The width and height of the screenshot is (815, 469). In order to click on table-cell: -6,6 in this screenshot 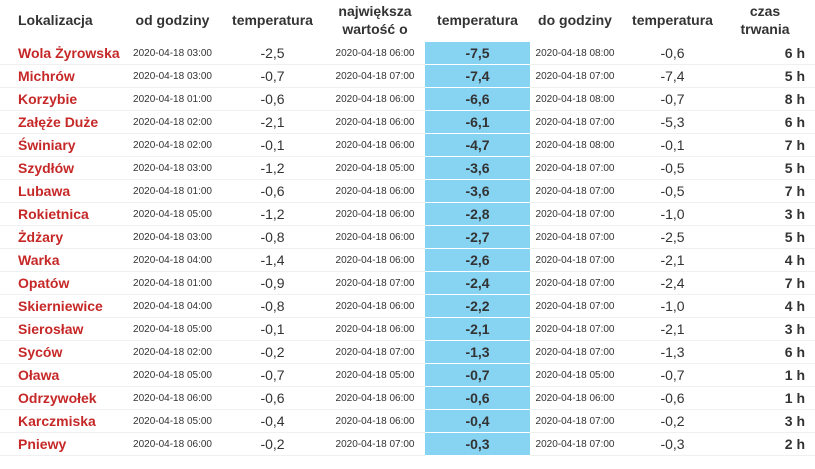, I will do `click(477, 99)`.